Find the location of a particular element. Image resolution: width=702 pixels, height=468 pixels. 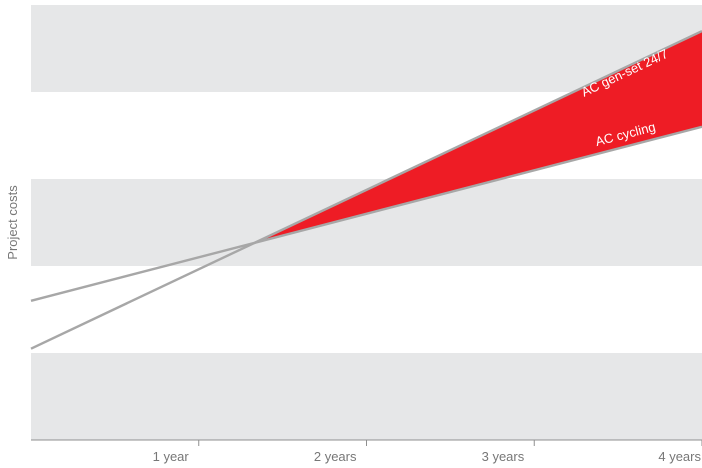

x-axis is located at coordinates (366, 442).